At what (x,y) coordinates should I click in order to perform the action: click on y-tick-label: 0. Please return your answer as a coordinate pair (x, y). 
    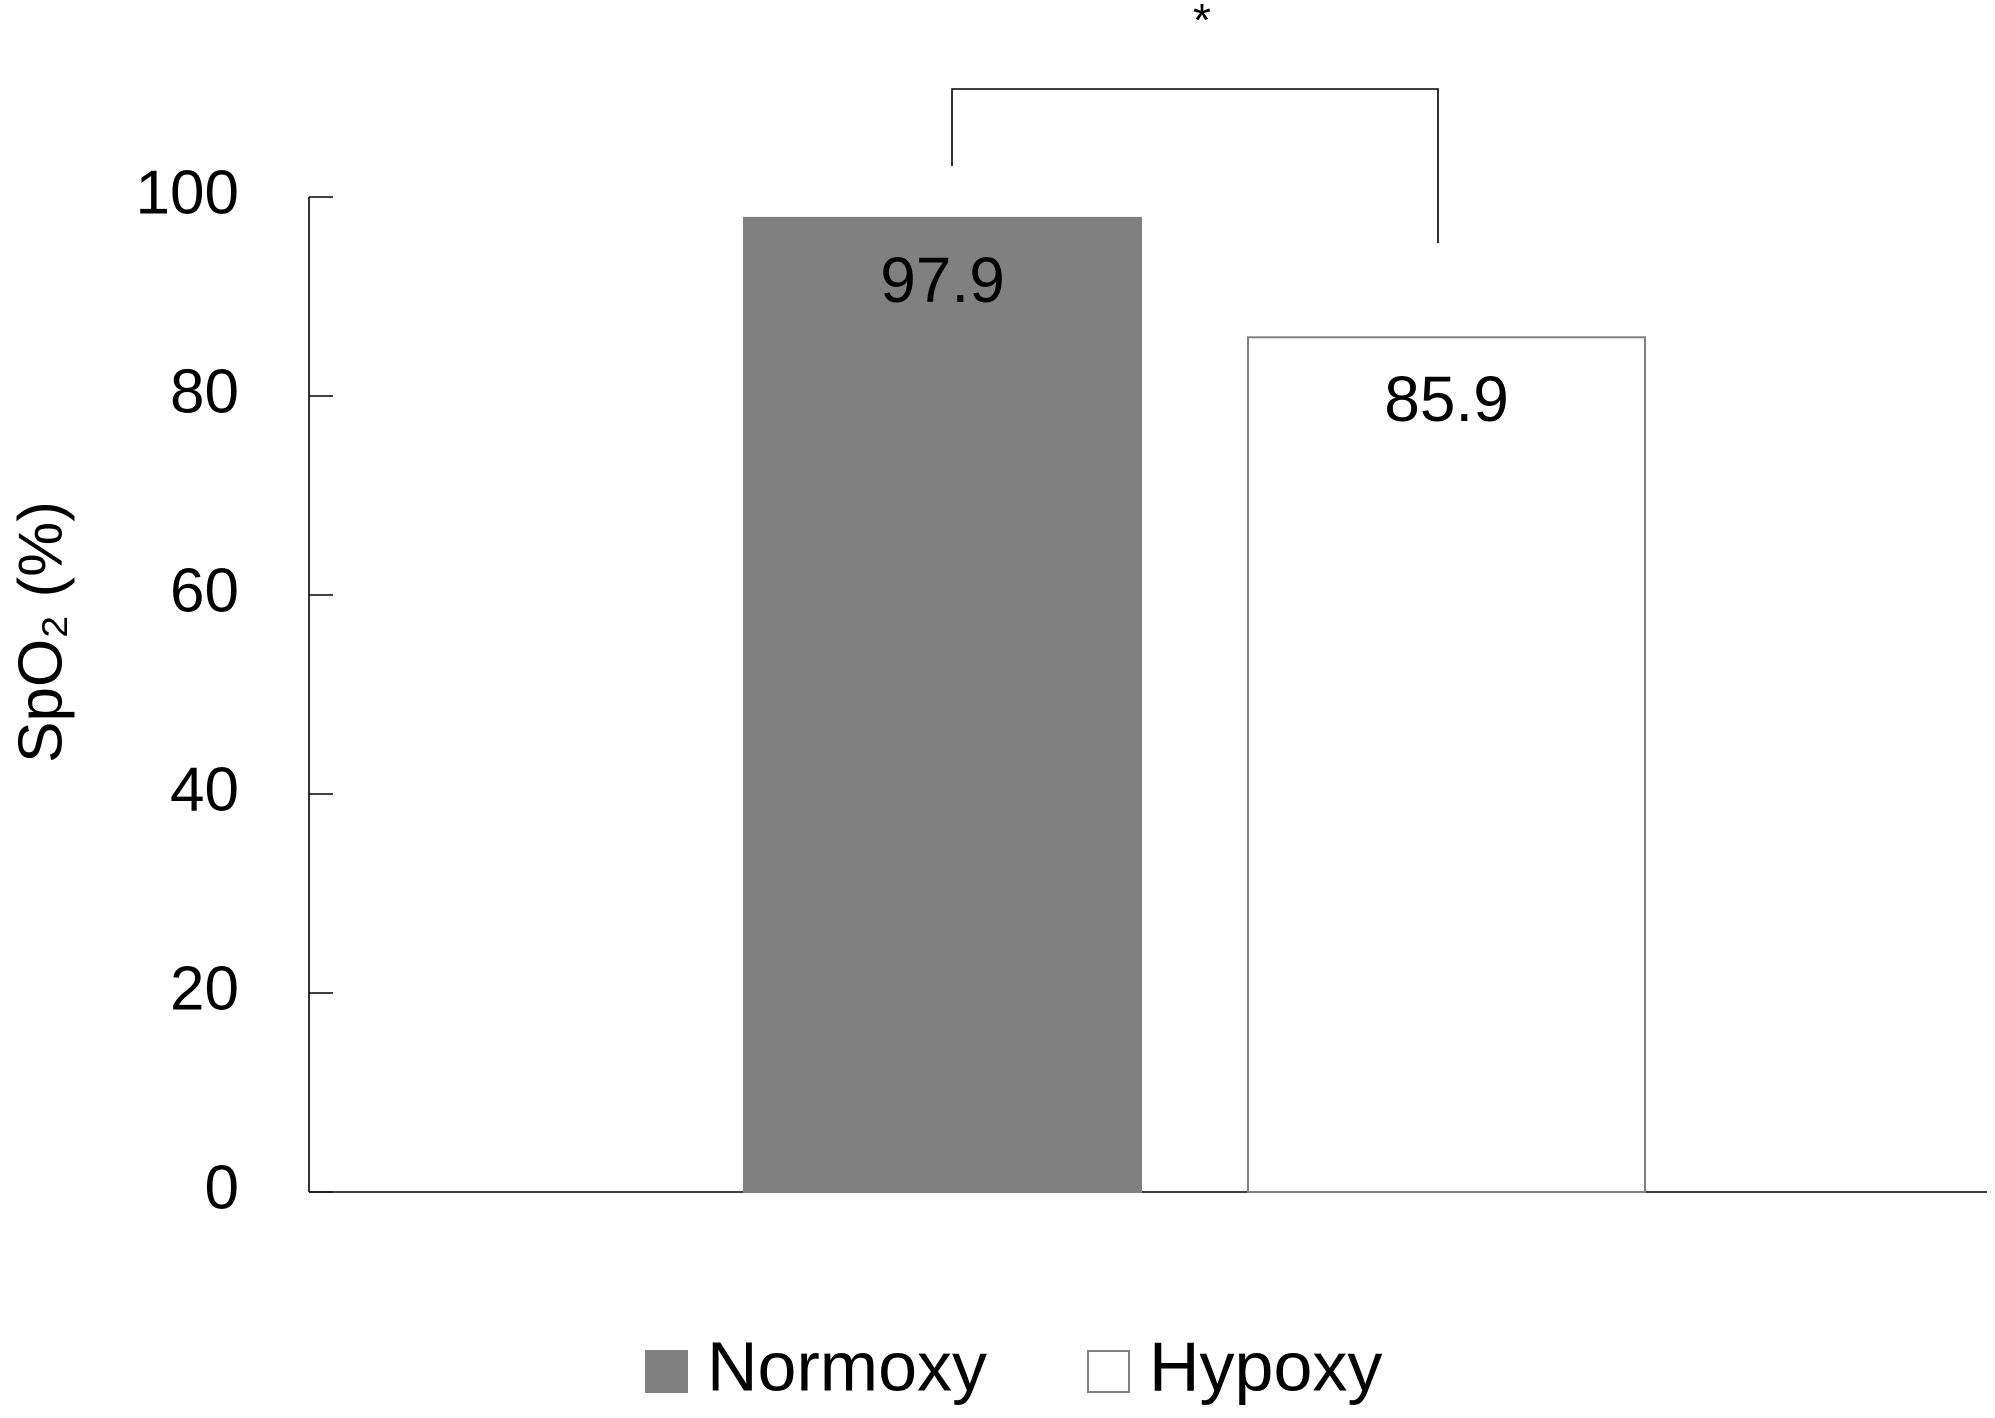
    Looking at the image, I should click on (222, 1187).